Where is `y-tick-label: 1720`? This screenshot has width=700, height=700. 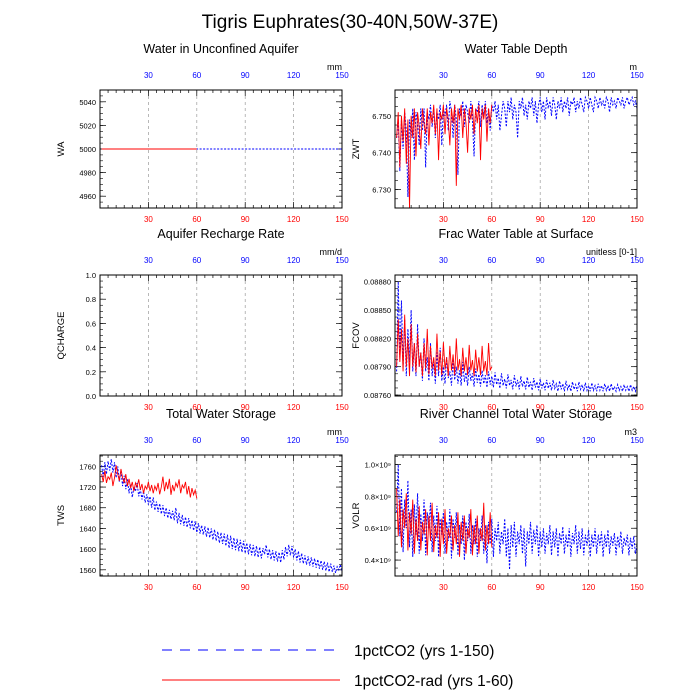
y-tick-label: 1720 is located at coordinates (87, 487).